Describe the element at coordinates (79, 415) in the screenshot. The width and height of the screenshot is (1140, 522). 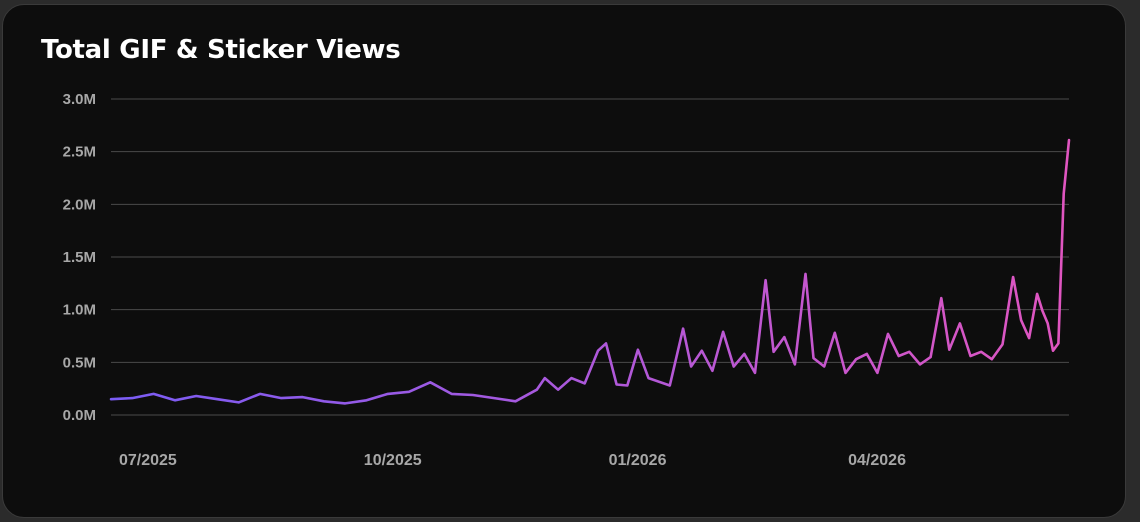
I see `y-tick-label: 0.0M` at that location.